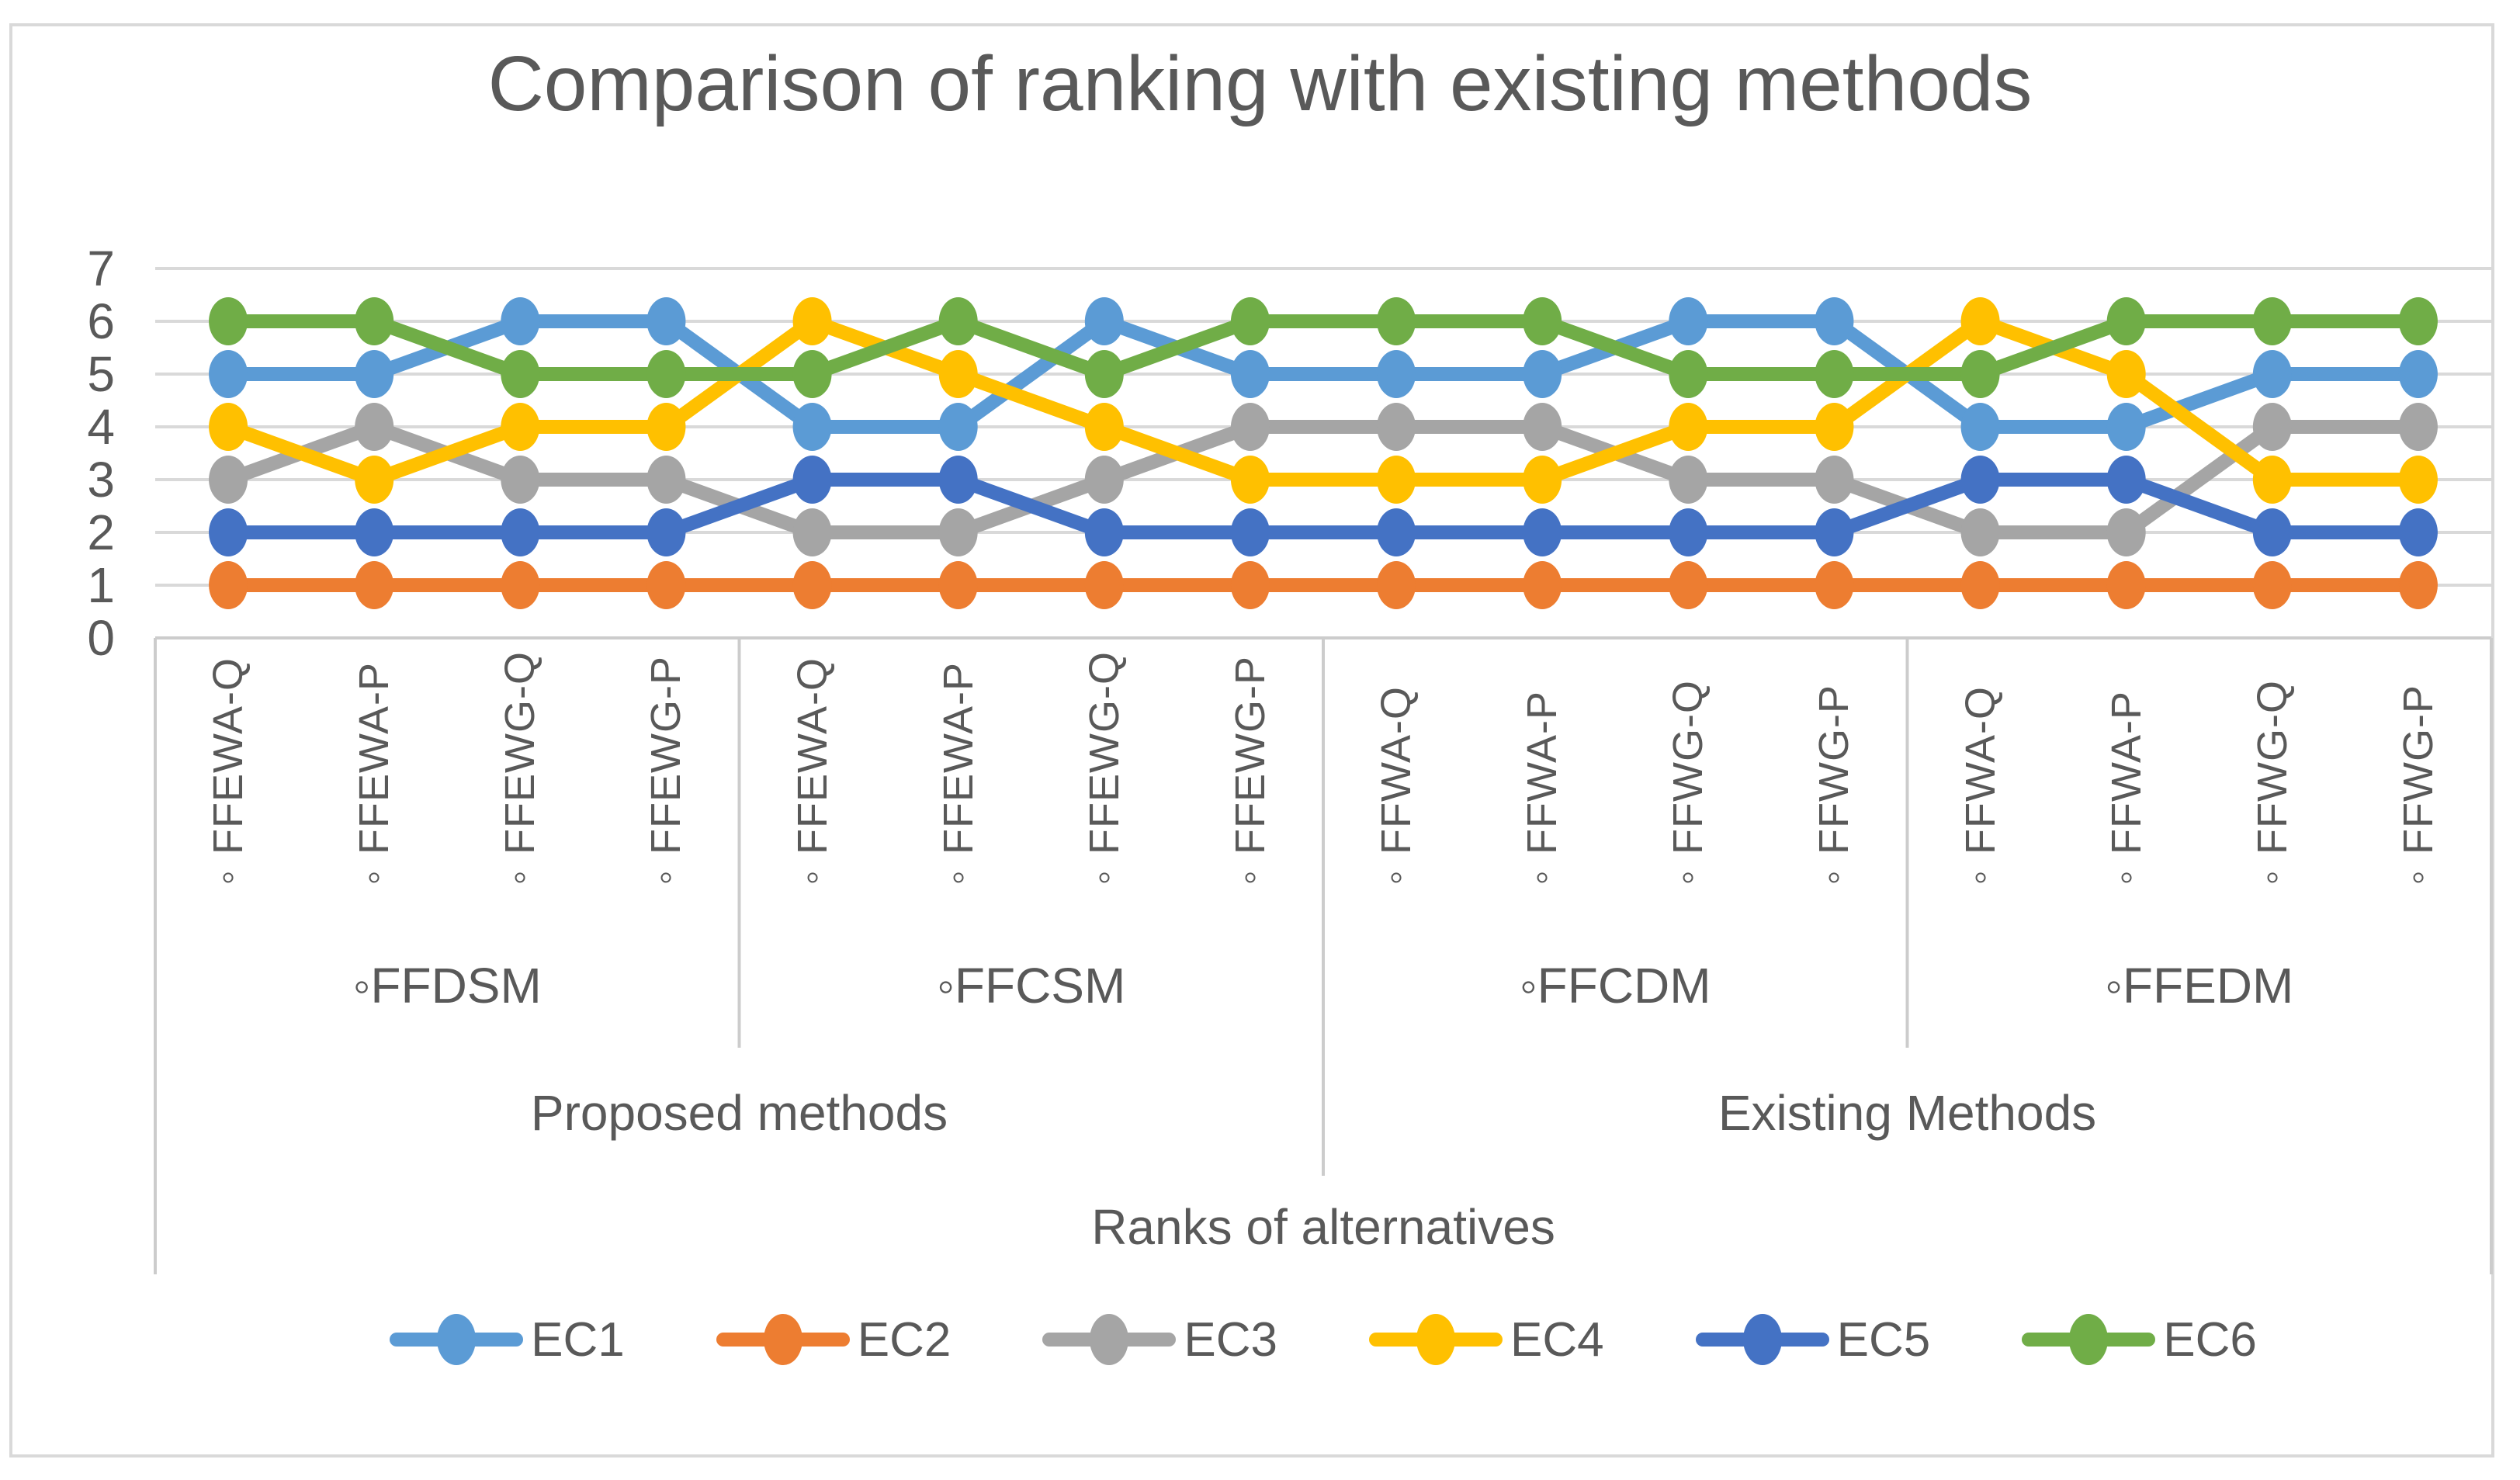 The height and width of the screenshot is (1480, 2520). I want to click on legend-marker-EC4, so click(1436, 1339).